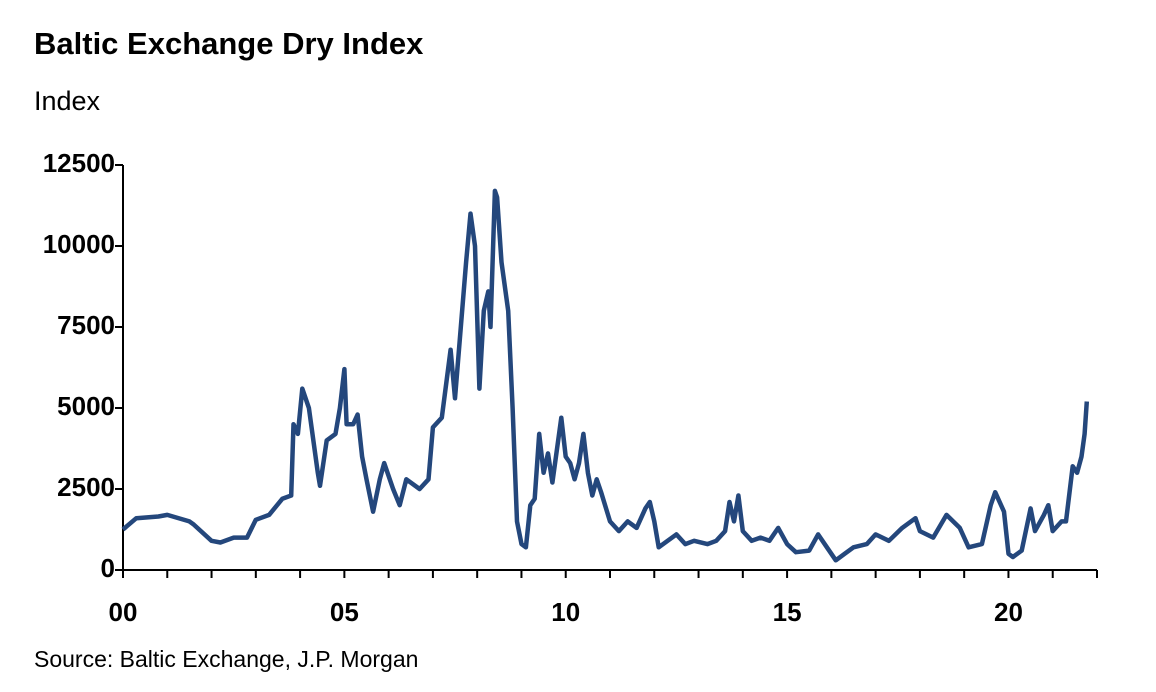 The height and width of the screenshot is (692, 1156). Describe the element at coordinates (79, 163) in the screenshot. I see `y-tick-label: 12500` at that location.